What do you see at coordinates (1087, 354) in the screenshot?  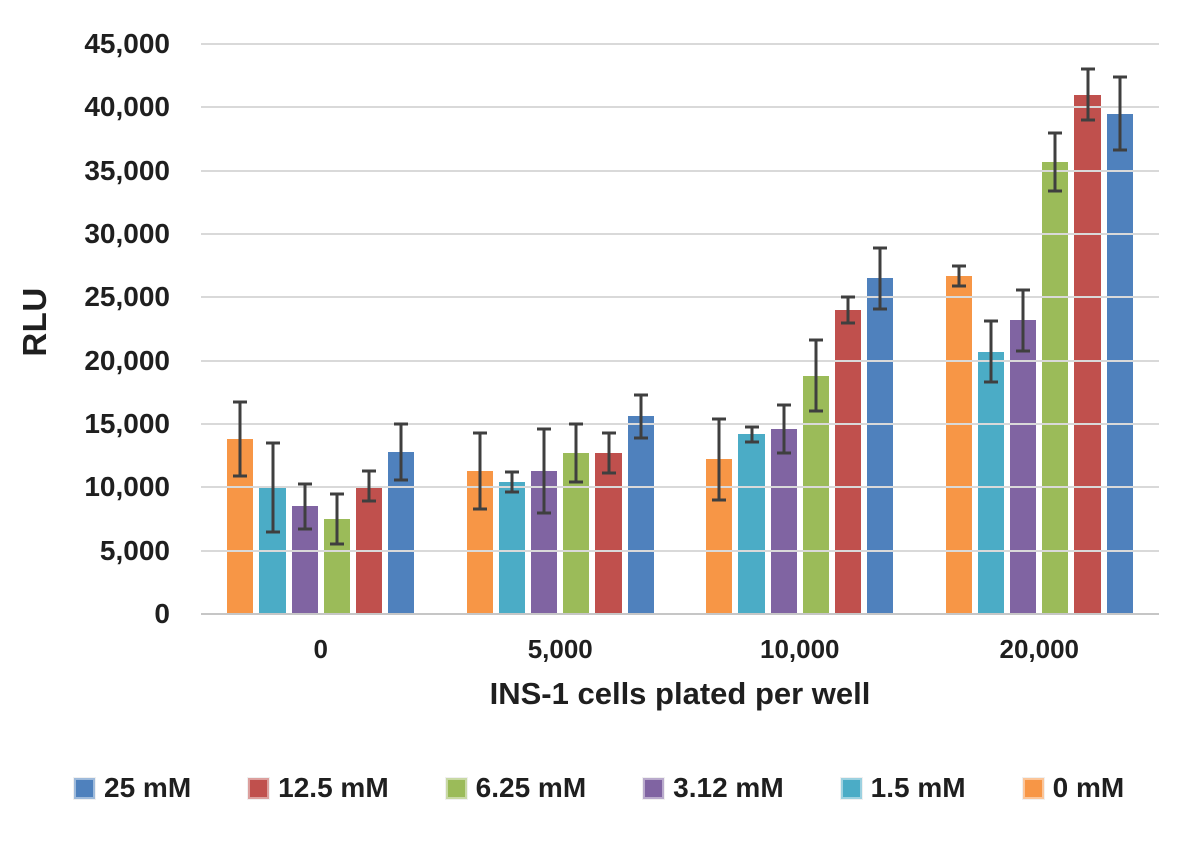 I see `bar-12.5-mm-20-000` at bounding box center [1087, 354].